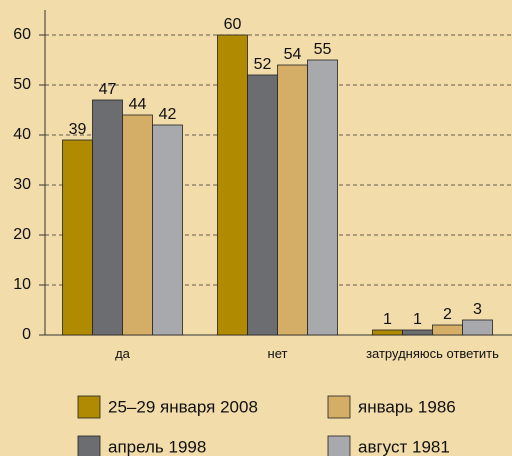 The width and height of the screenshot is (512, 456). What do you see at coordinates (432, 353) in the screenshot?
I see `x-tick-label: затрудняюсь ответить` at bounding box center [432, 353].